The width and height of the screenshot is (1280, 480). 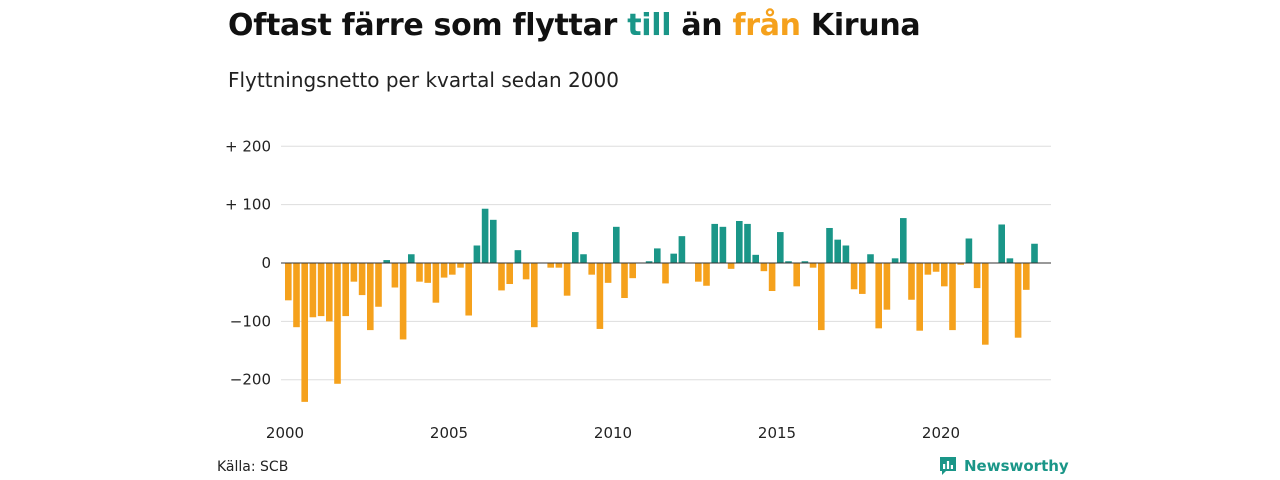 I want to click on brand-logo: Newsworthy, so click(x=1003, y=466).